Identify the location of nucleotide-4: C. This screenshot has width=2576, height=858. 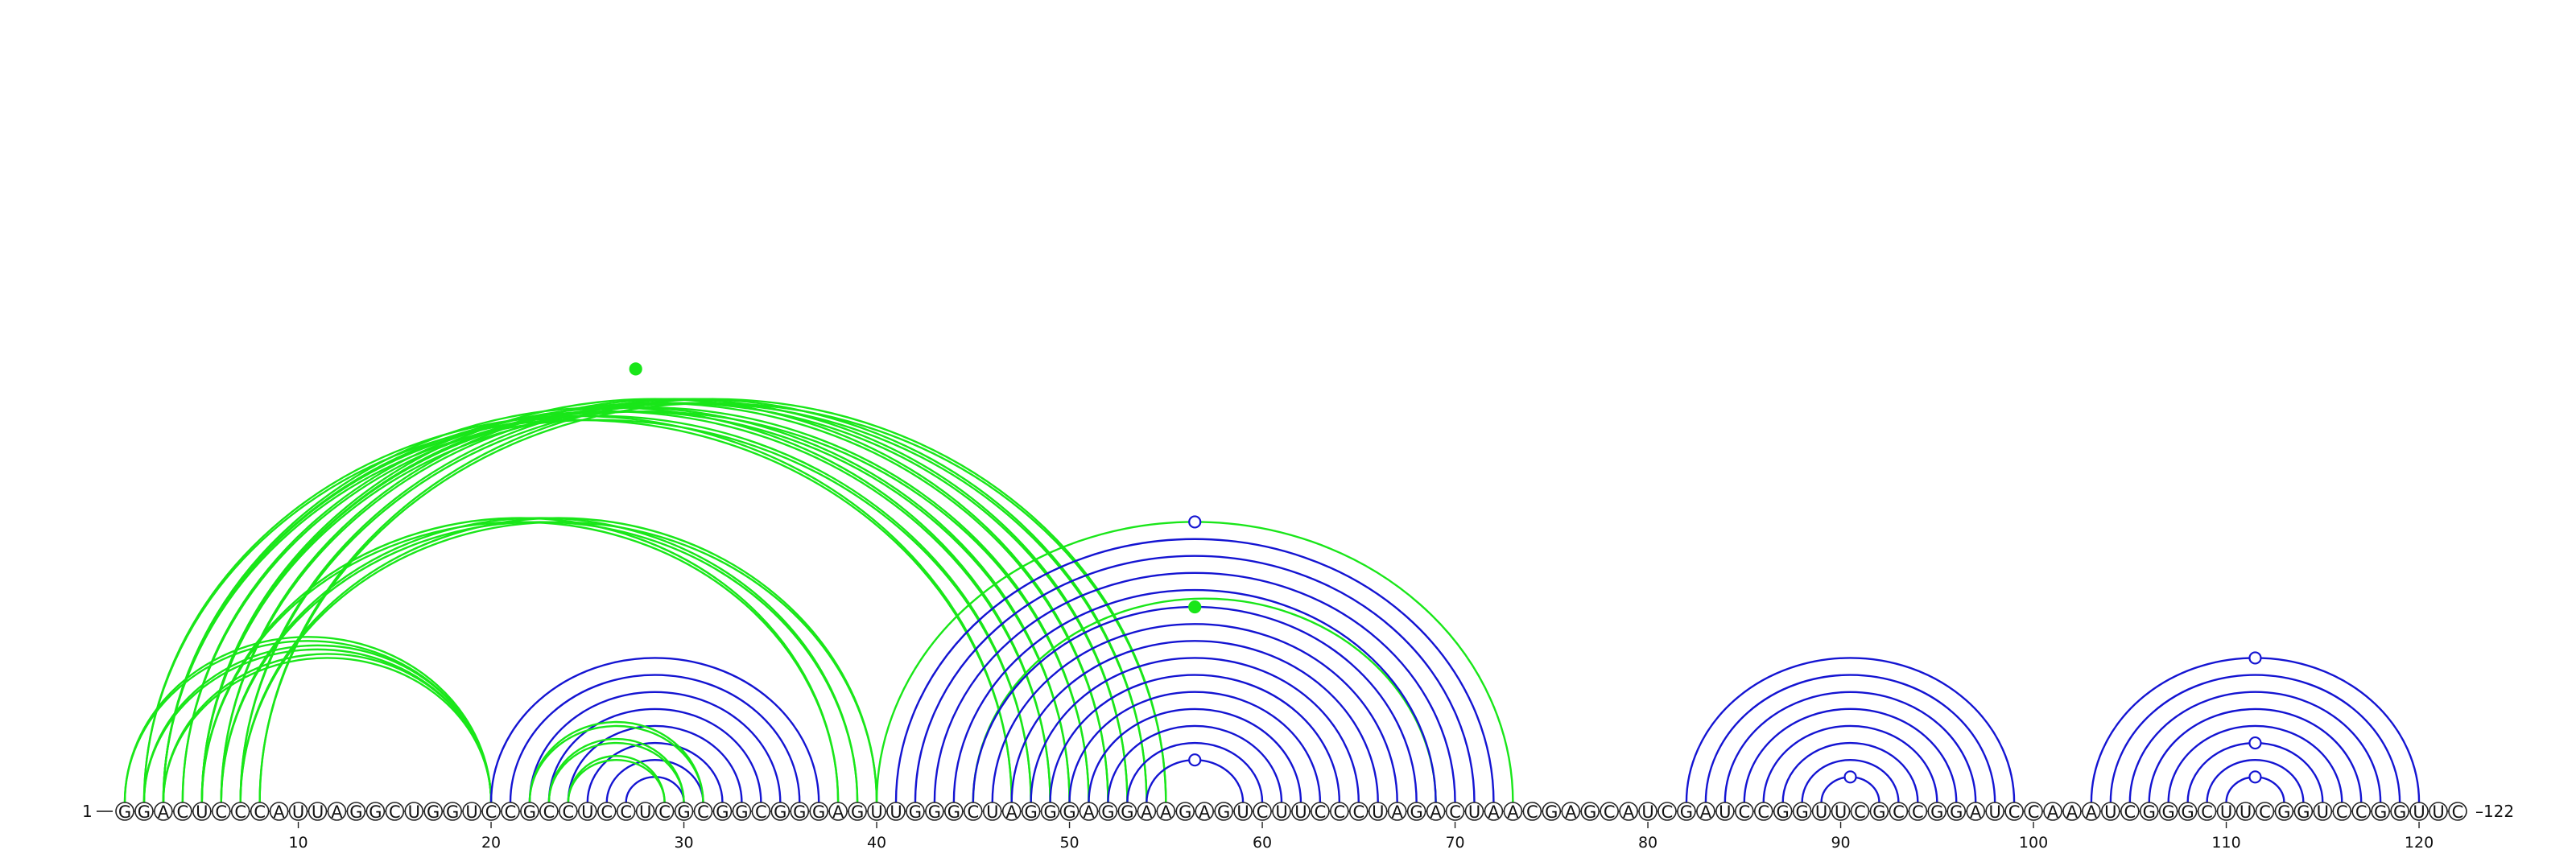
(182, 812).